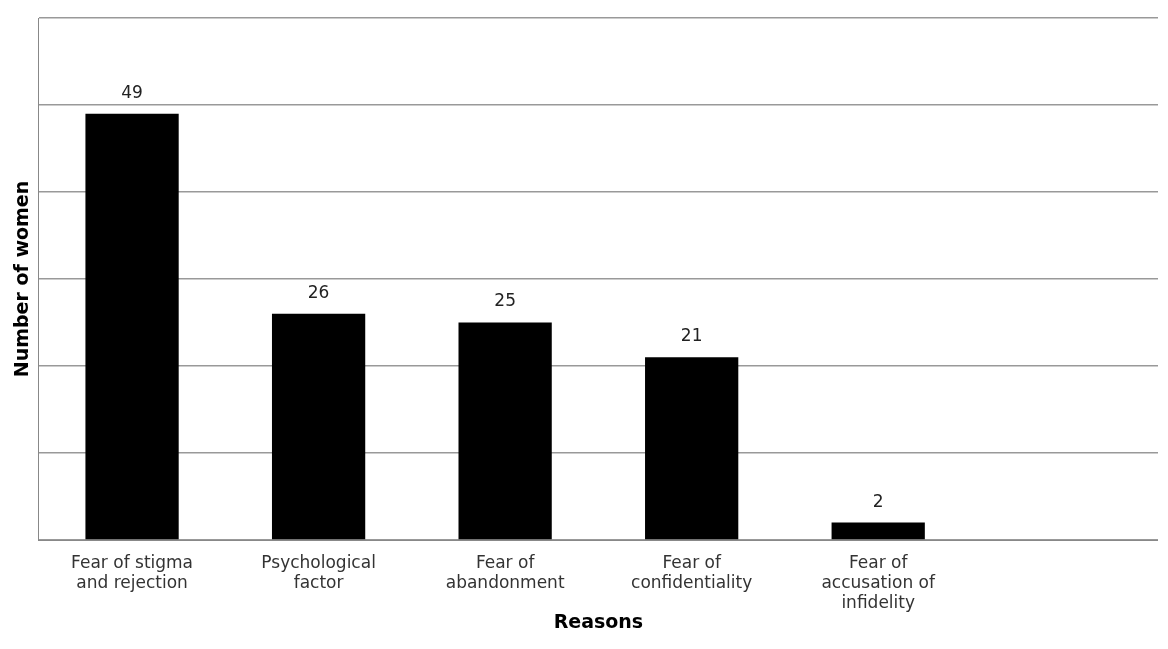 This screenshot has height=649, width=1168. What do you see at coordinates (691, 335) in the screenshot?
I see `data-label: 21` at bounding box center [691, 335].